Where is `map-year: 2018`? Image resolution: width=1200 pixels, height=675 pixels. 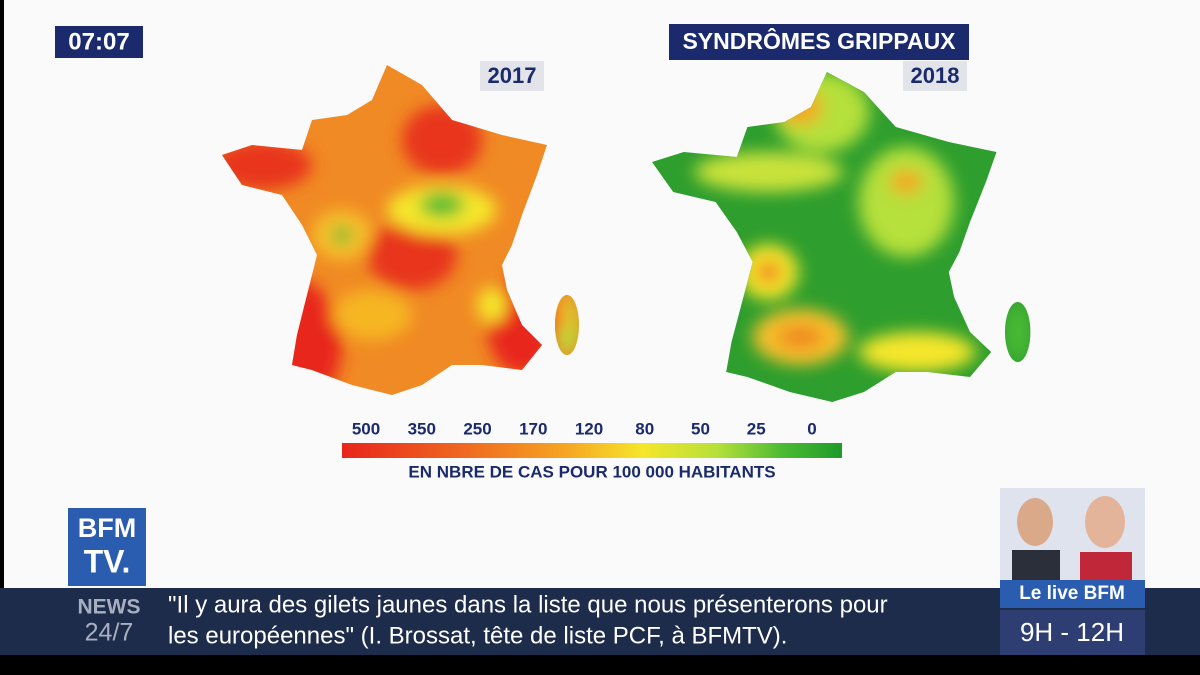
map-year: 2018 is located at coordinates (935, 75).